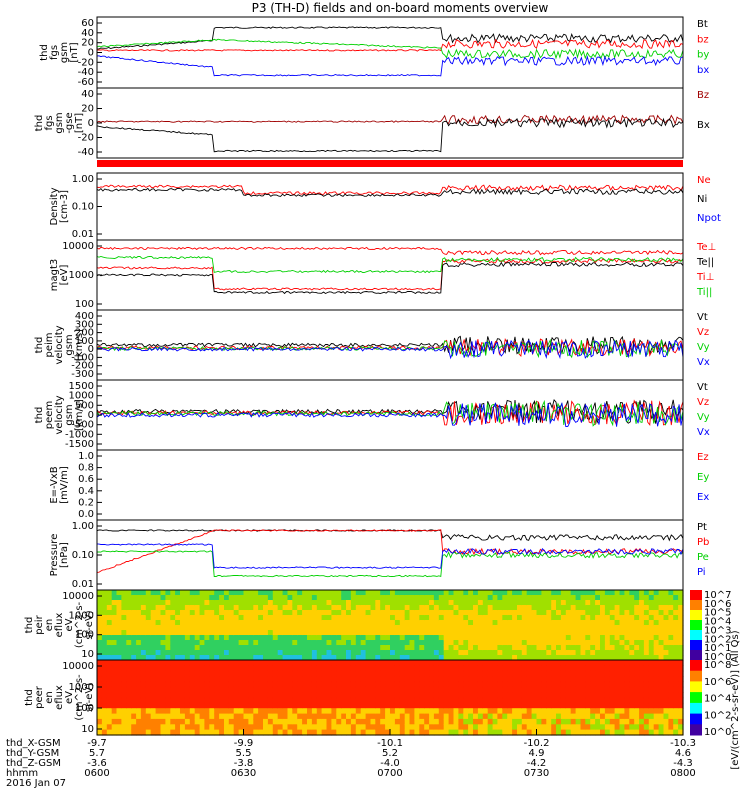  What do you see at coordinates (389, 773) in the screenshot?
I see `x-tick-label: 0700` at bounding box center [389, 773].